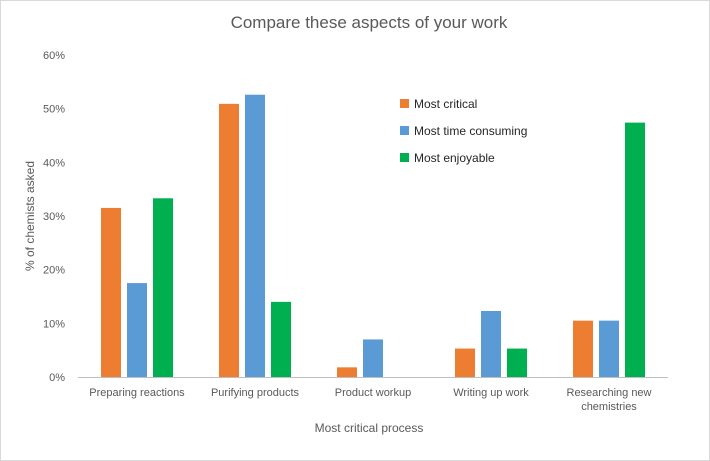 This screenshot has height=461, width=710. Describe the element at coordinates (491, 393) in the screenshot. I see `x-tick-label: Writing up work` at that location.